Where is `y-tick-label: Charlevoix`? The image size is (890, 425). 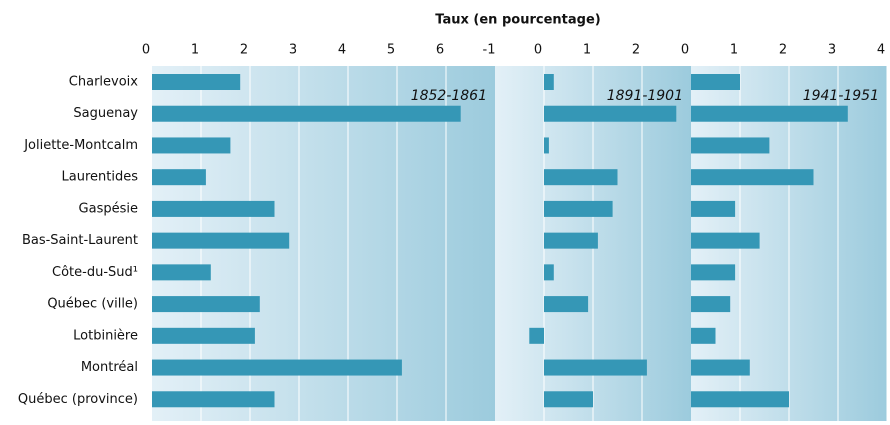
y-tick-label: Charlevoix is located at coordinates (103, 82).